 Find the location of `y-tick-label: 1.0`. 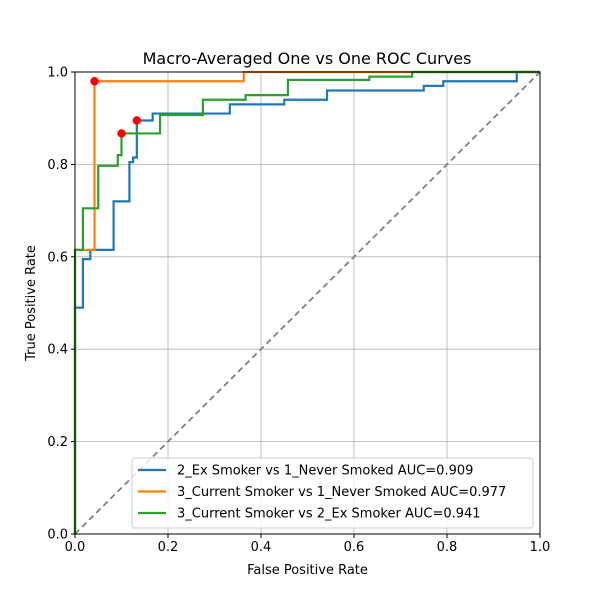

y-tick-label: 1.0 is located at coordinates (57, 73).